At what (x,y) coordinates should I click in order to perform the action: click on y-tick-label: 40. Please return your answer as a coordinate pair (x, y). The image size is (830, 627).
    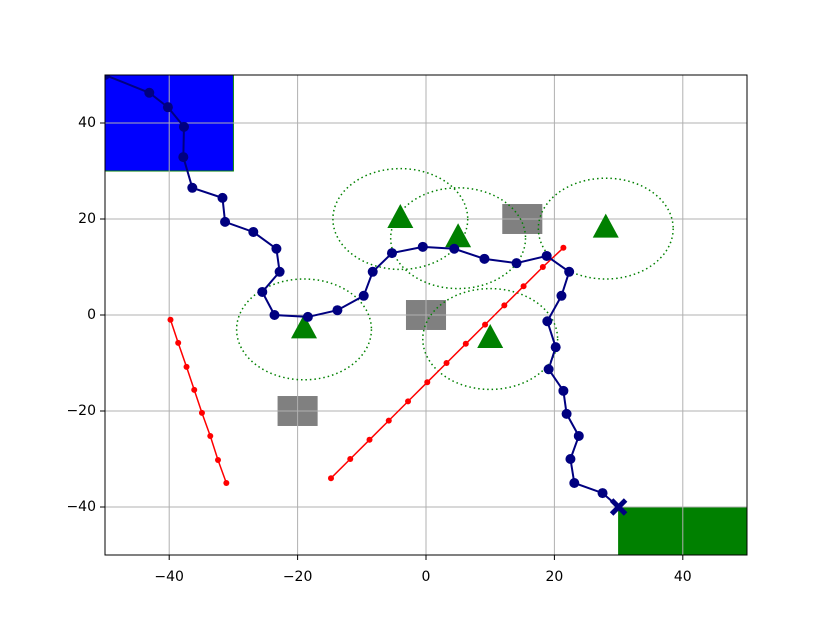
    Looking at the image, I should click on (87, 123).